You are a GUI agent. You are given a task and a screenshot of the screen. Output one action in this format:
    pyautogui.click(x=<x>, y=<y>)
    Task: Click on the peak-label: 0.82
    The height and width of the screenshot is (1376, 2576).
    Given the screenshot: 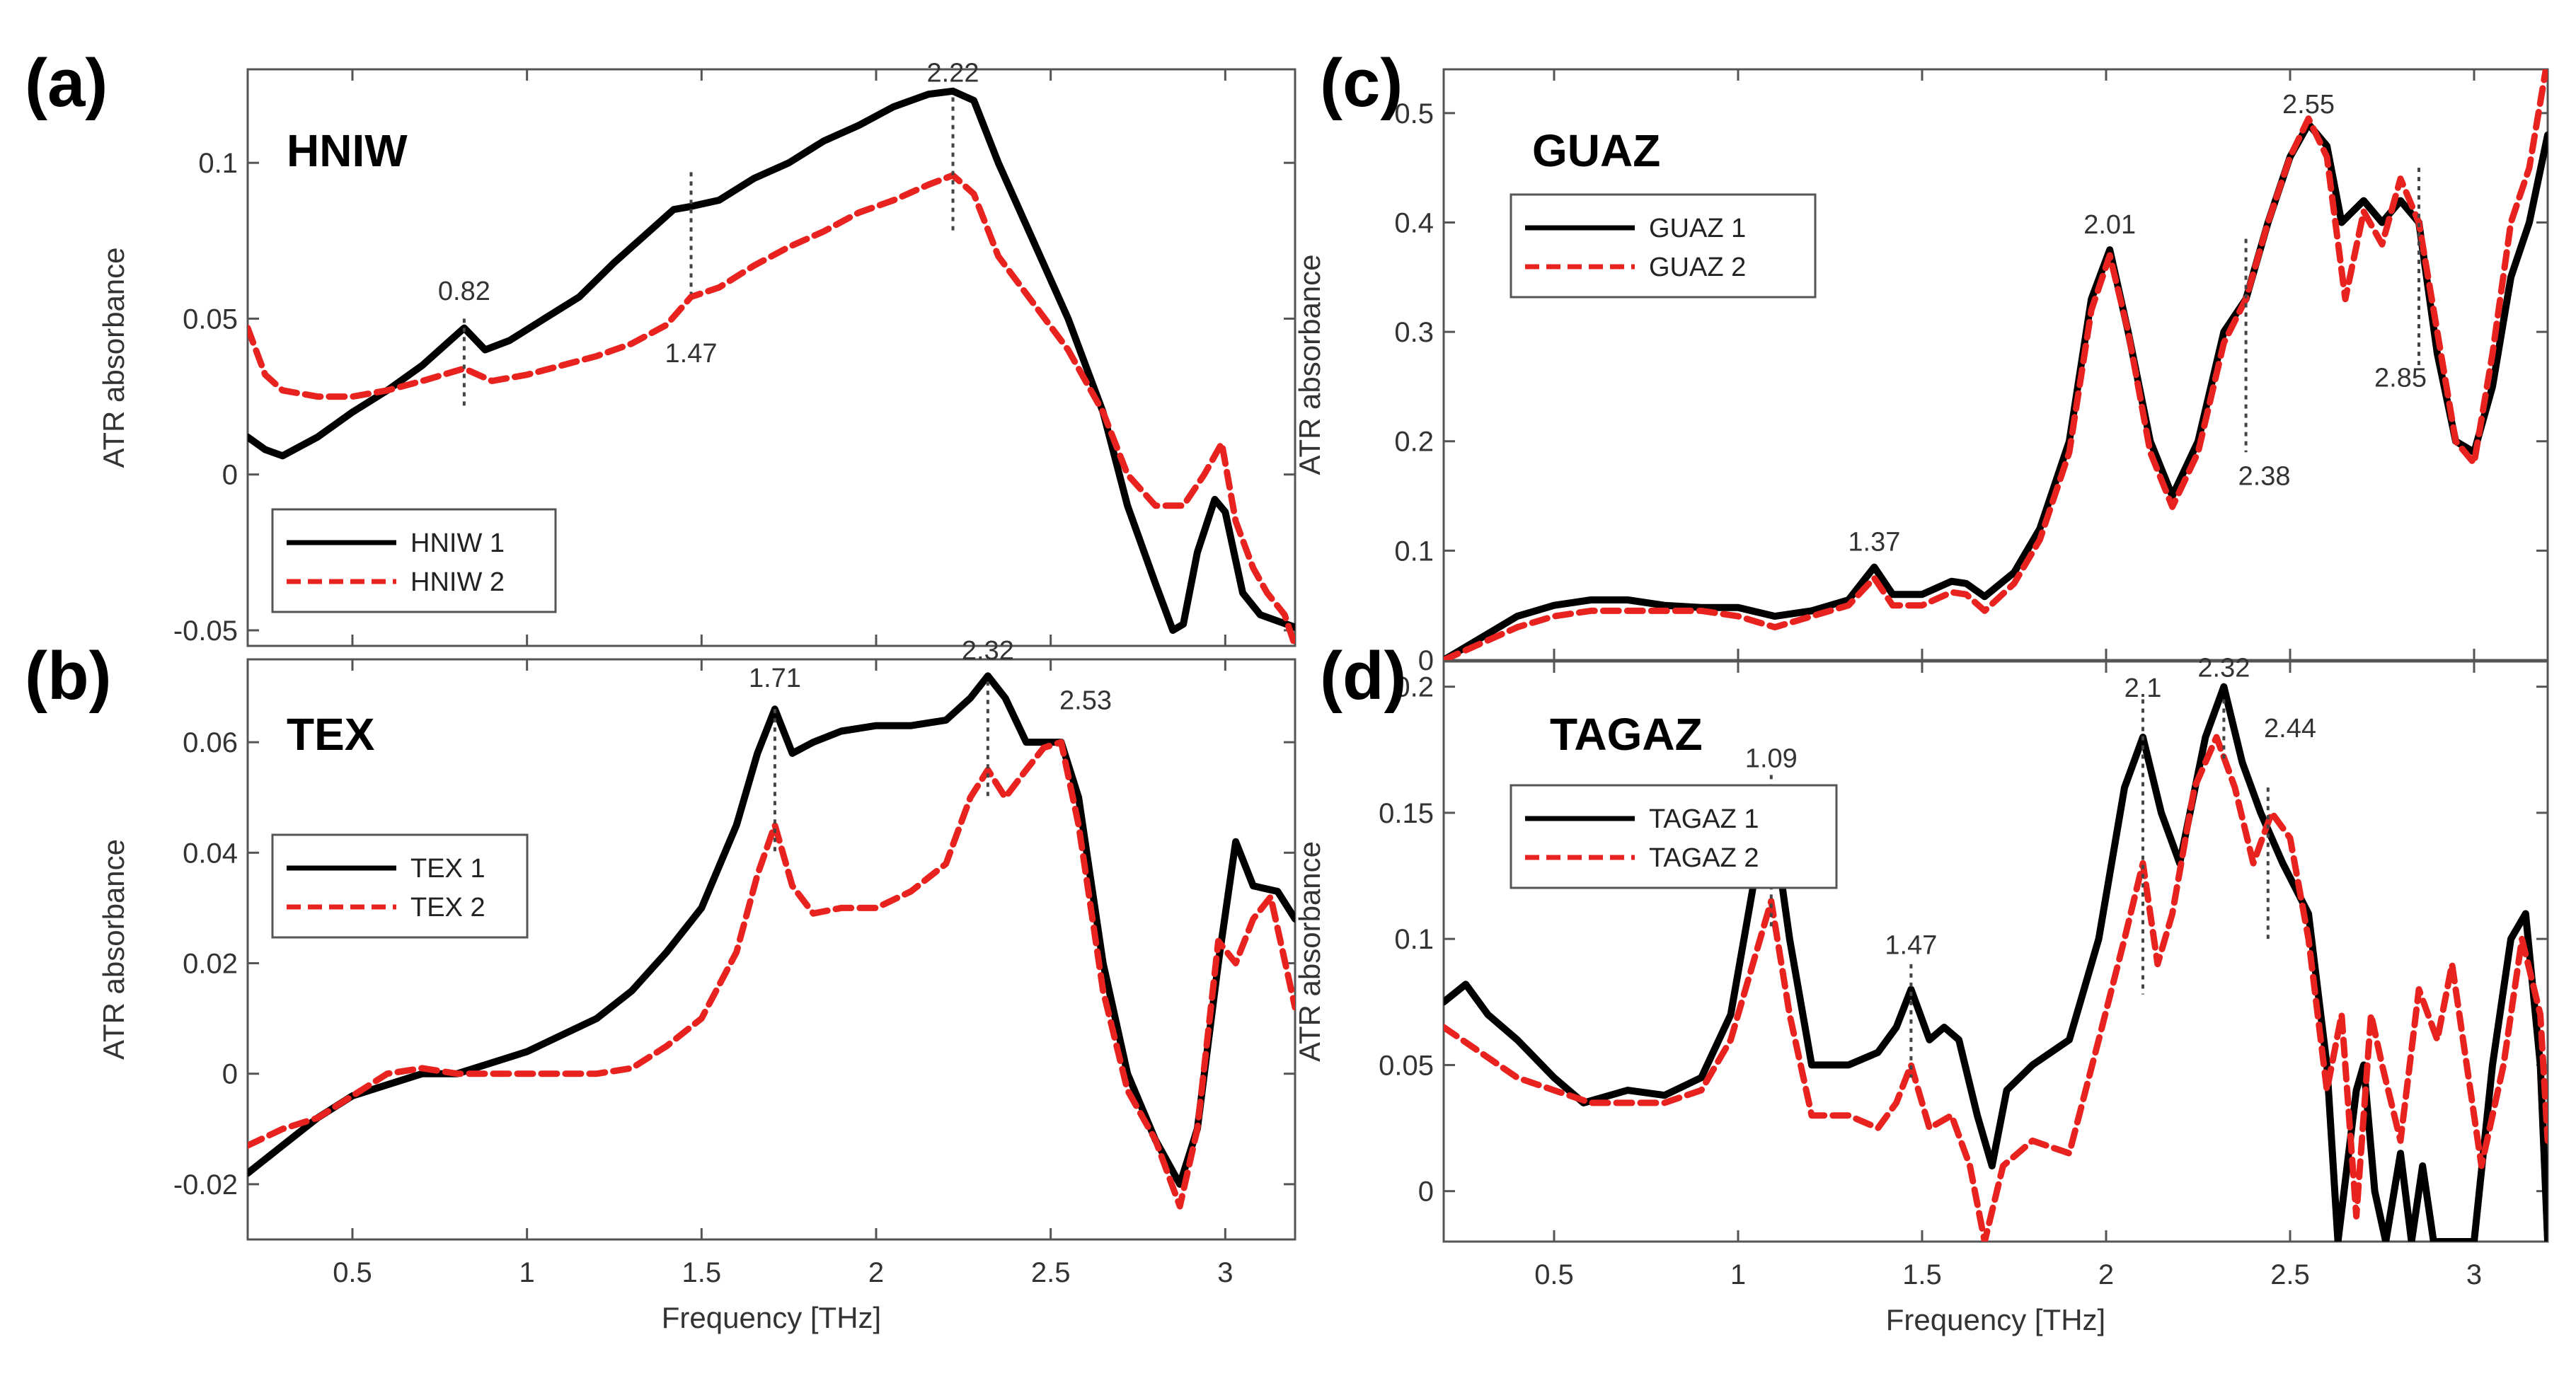 What is the action you would take?
    pyautogui.click(x=464, y=291)
    